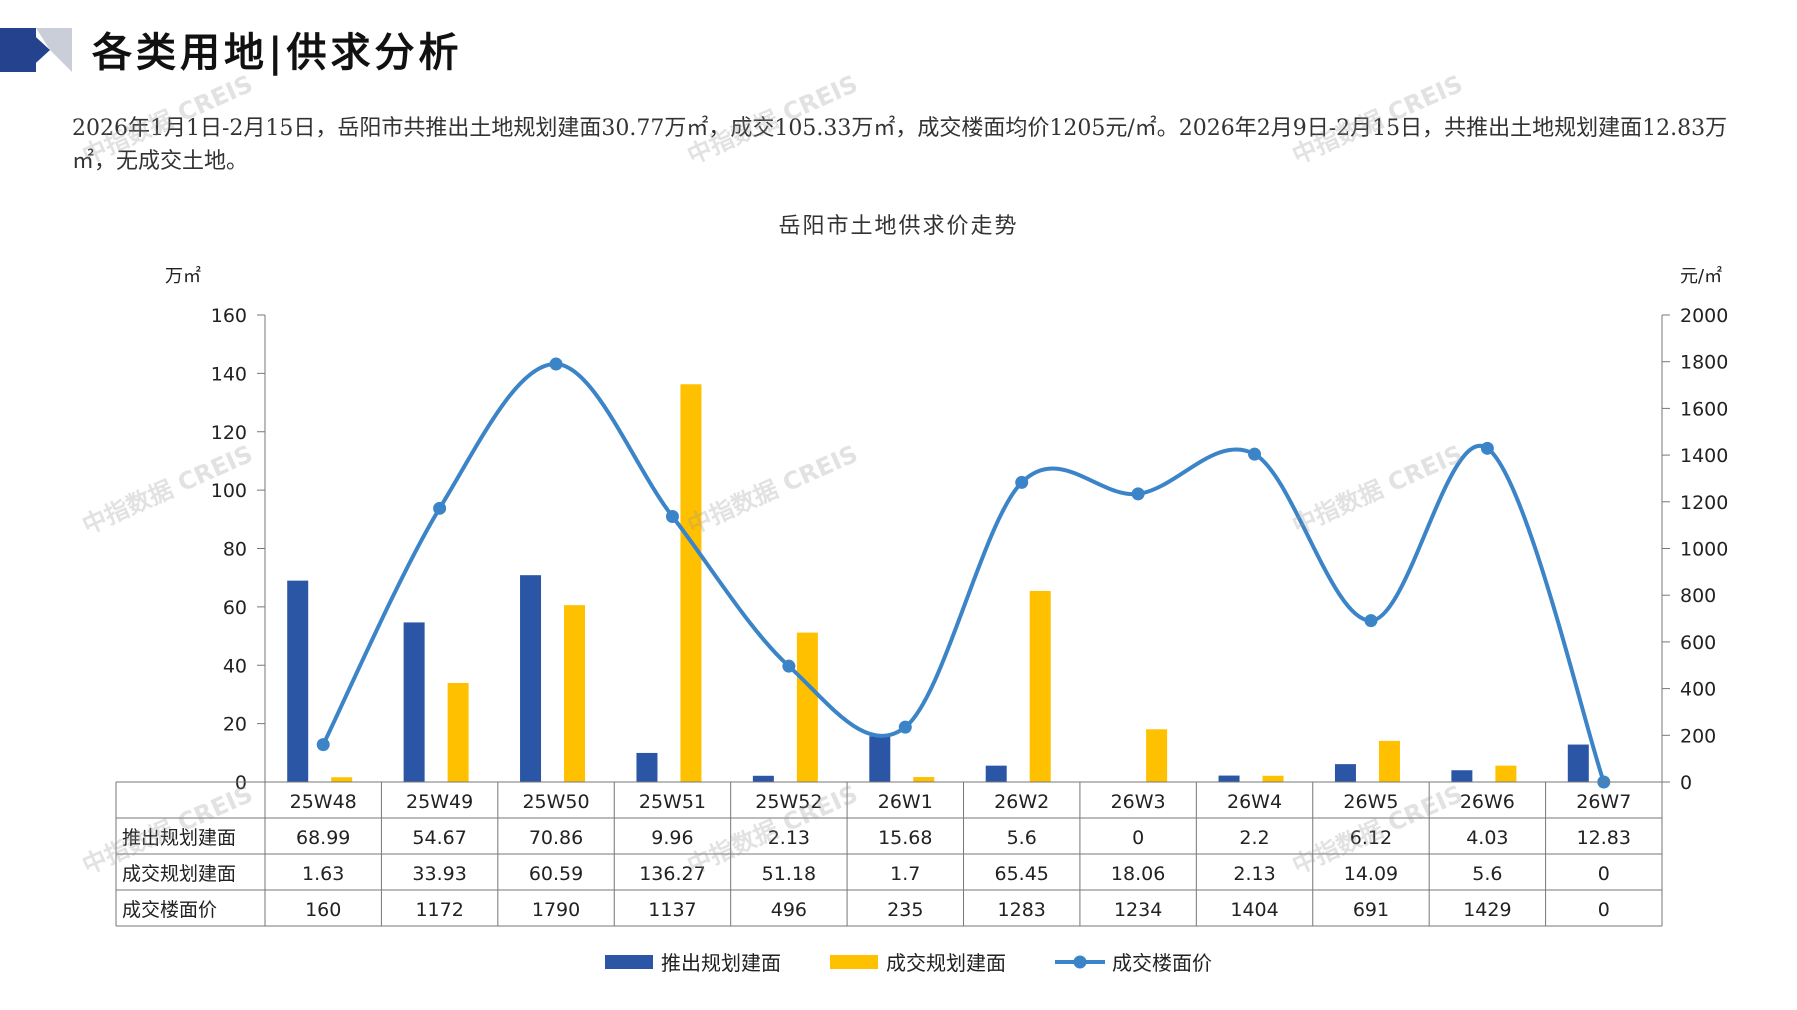 Image resolution: width=1797 pixels, height=1010 pixels. I want to click on left-tick-label: 20, so click(235, 725).